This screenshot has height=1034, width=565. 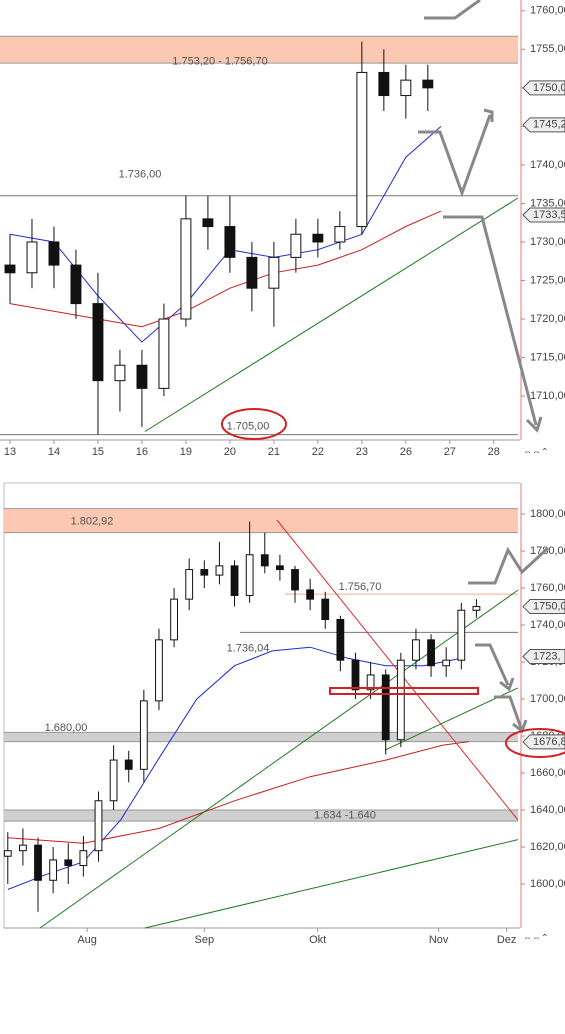 What do you see at coordinates (360, 587) in the screenshot?
I see `level-label: 1.756,70` at bounding box center [360, 587].